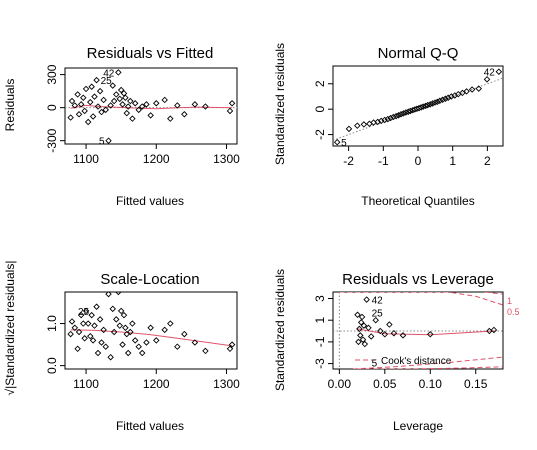 This screenshot has width=537, height=450. What do you see at coordinates (476, 384) in the screenshot?
I see `x-tick-label: 0.15` at bounding box center [476, 384].